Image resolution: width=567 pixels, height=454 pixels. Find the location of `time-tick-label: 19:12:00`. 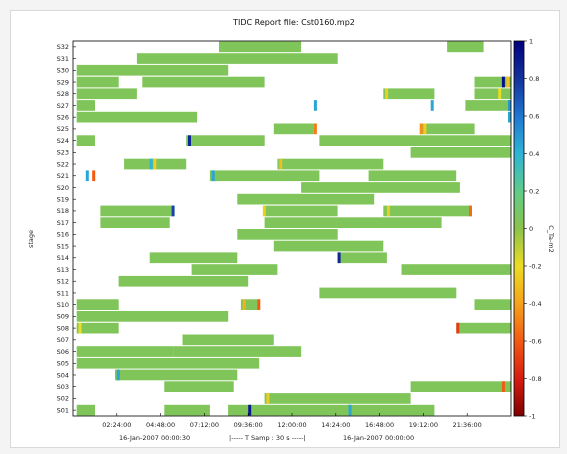

time-tick-label: 19:12:00 is located at coordinates (423, 425).